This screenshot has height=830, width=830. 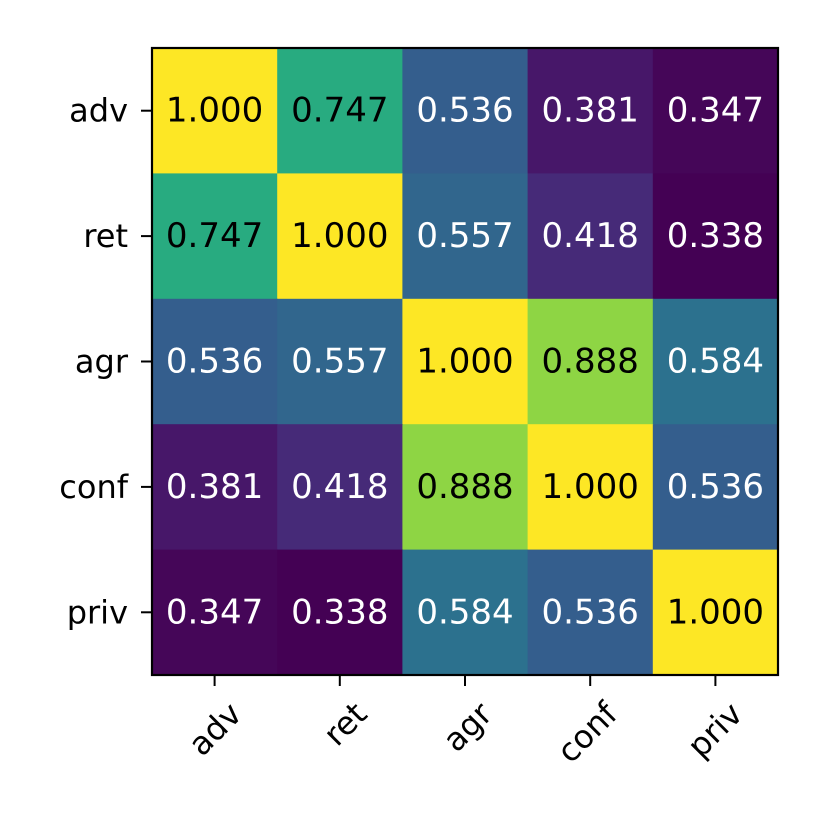 What do you see at coordinates (98, 111) in the screenshot?
I see `y-tick-label-adv: adv` at bounding box center [98, 111].